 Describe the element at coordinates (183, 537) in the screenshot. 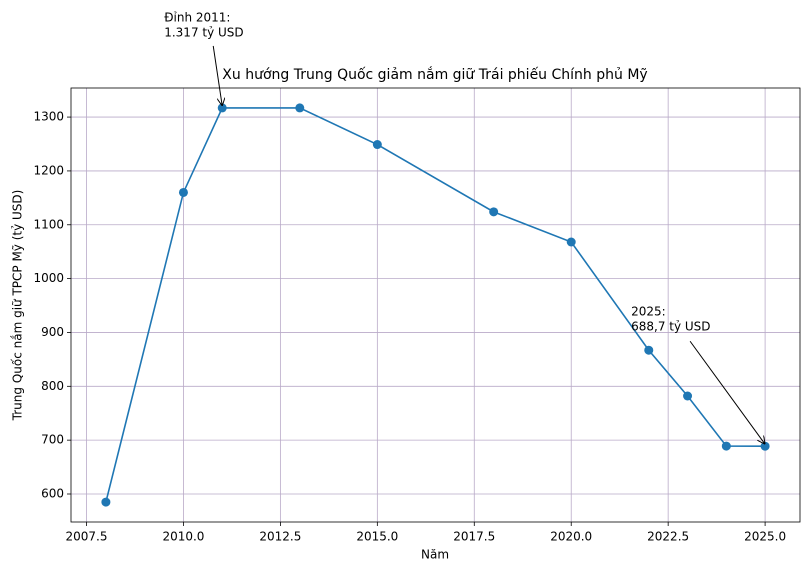

I see `x-tick-label: 2010.0` at that location.